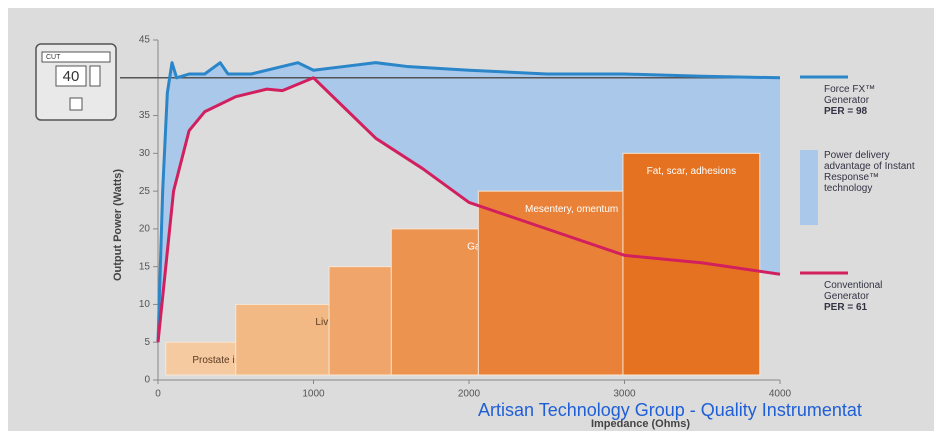 The height and width of the screenshot is (431, 934). I want to click on x-tick-label: 0, so click(158, 394).